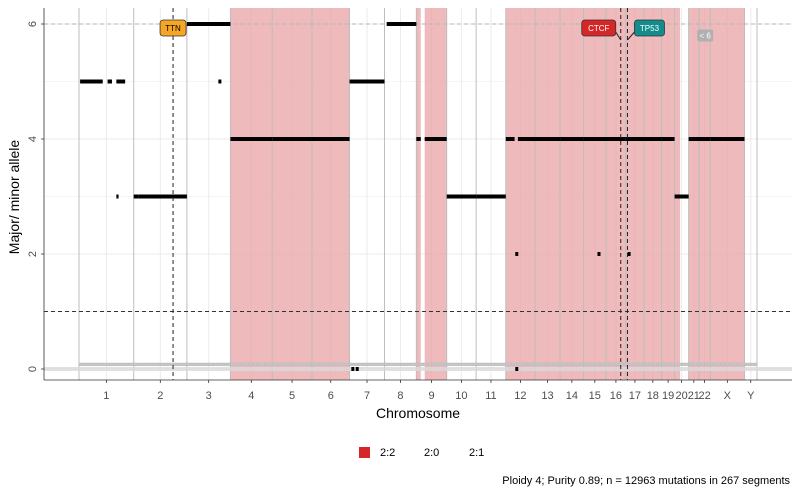 This screenshot has width=800, height=494. What do you see at coordinates (431, 453) in the screenshot?
I see `legend-label-2-0: 2:0` at bounding box center [431, 453].